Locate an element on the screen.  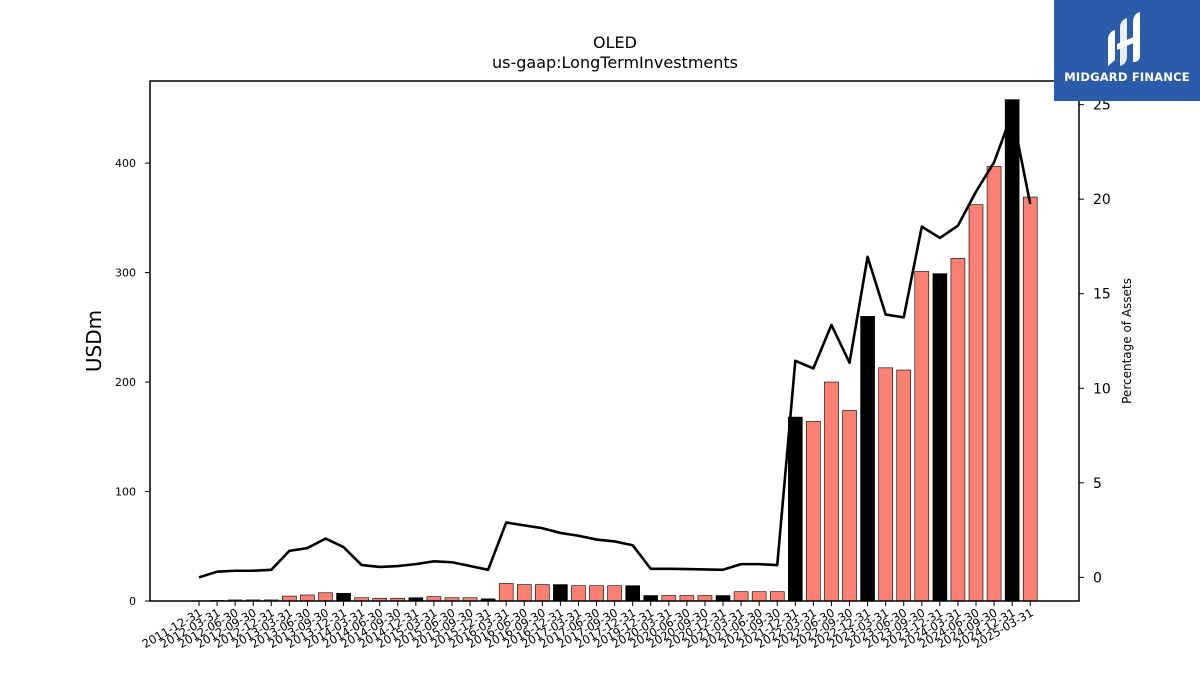
chart-subtitle: us-gaap:LongTermInvestments is located at coordinates (615, 62).